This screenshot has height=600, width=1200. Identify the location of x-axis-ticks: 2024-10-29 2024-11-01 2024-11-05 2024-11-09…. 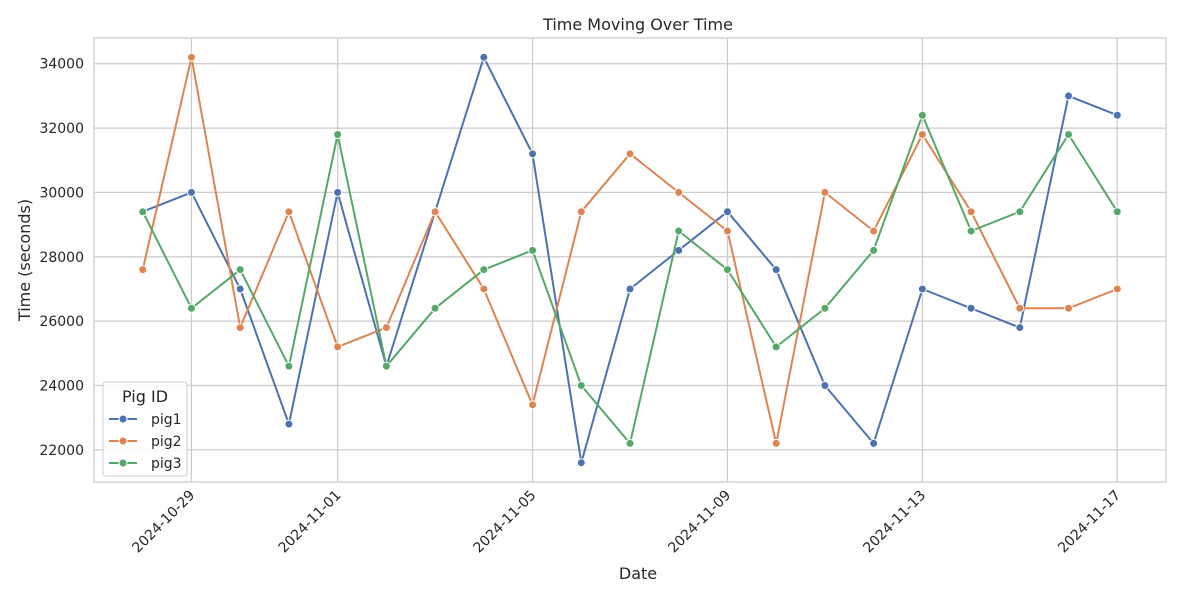
(626, 522).